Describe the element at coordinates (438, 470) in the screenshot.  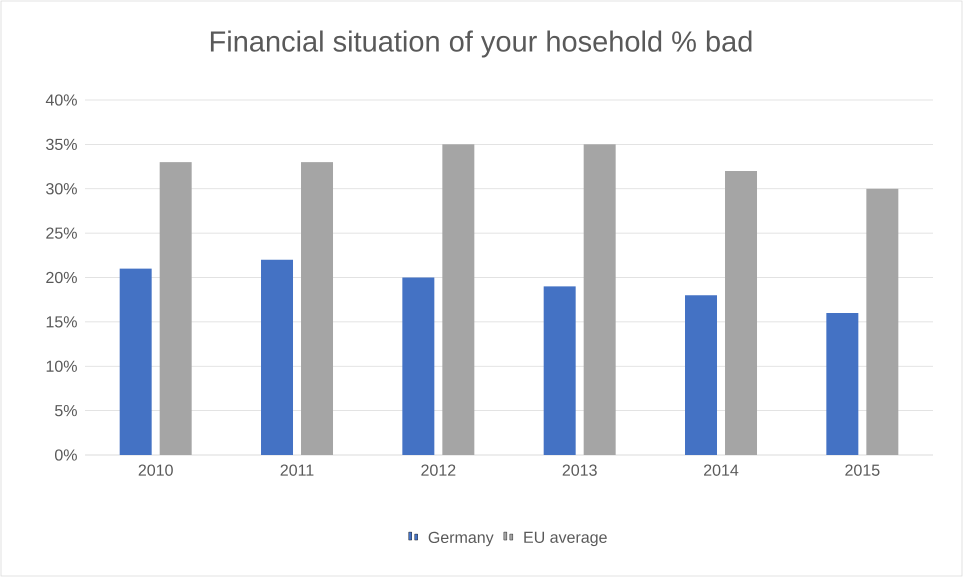
I see `x-tick-label: 2012` at that location.